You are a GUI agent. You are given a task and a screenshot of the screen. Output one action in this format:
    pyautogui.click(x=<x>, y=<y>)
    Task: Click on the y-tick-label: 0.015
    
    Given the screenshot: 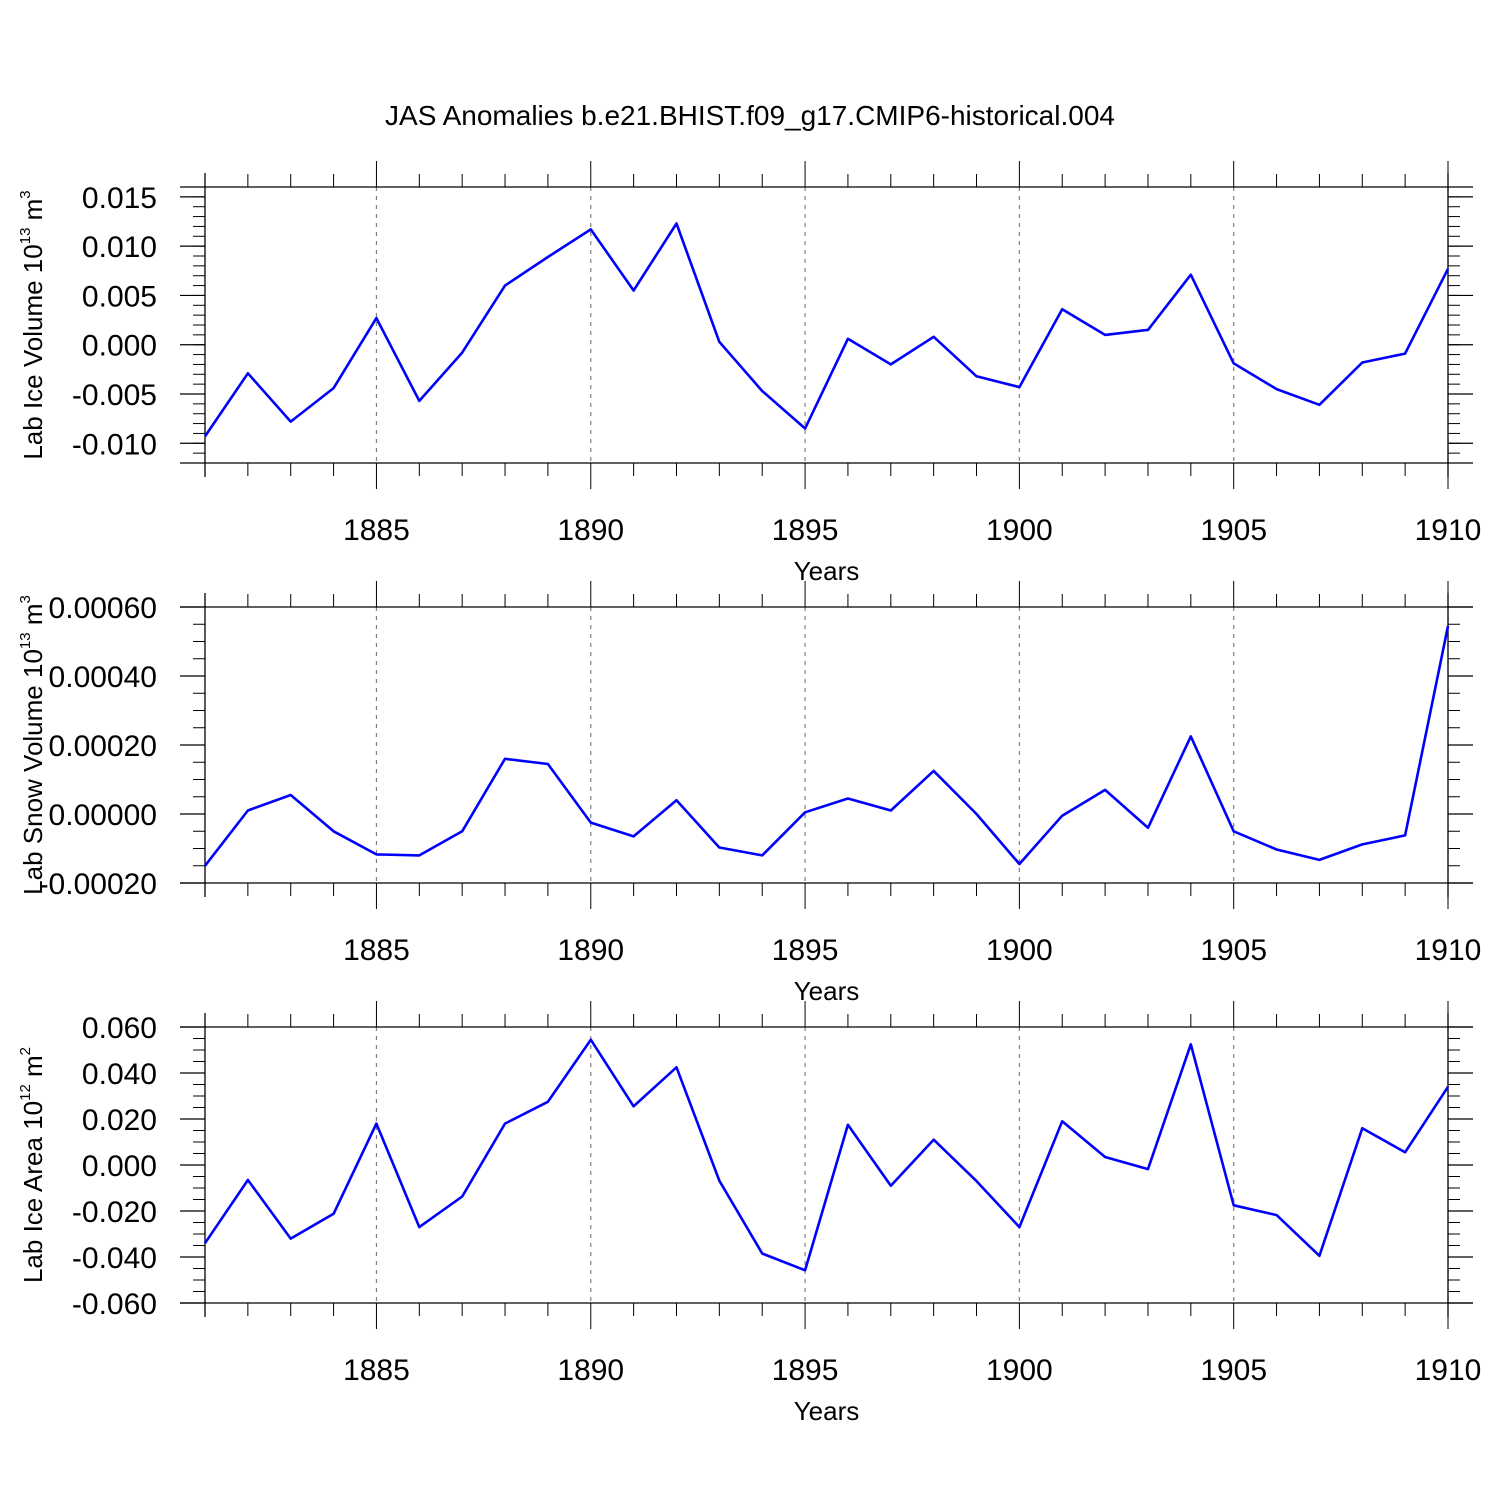 What is the action you would take?
    pyautogui.click(x=119, y=198)
    